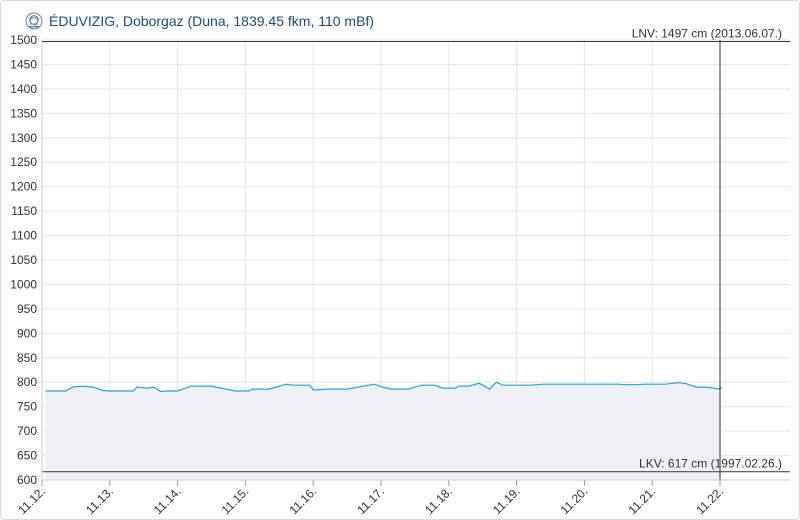 This screenshot has width=800, height=520. I want to click on y-tick-label: 1050, so click(23, 260).